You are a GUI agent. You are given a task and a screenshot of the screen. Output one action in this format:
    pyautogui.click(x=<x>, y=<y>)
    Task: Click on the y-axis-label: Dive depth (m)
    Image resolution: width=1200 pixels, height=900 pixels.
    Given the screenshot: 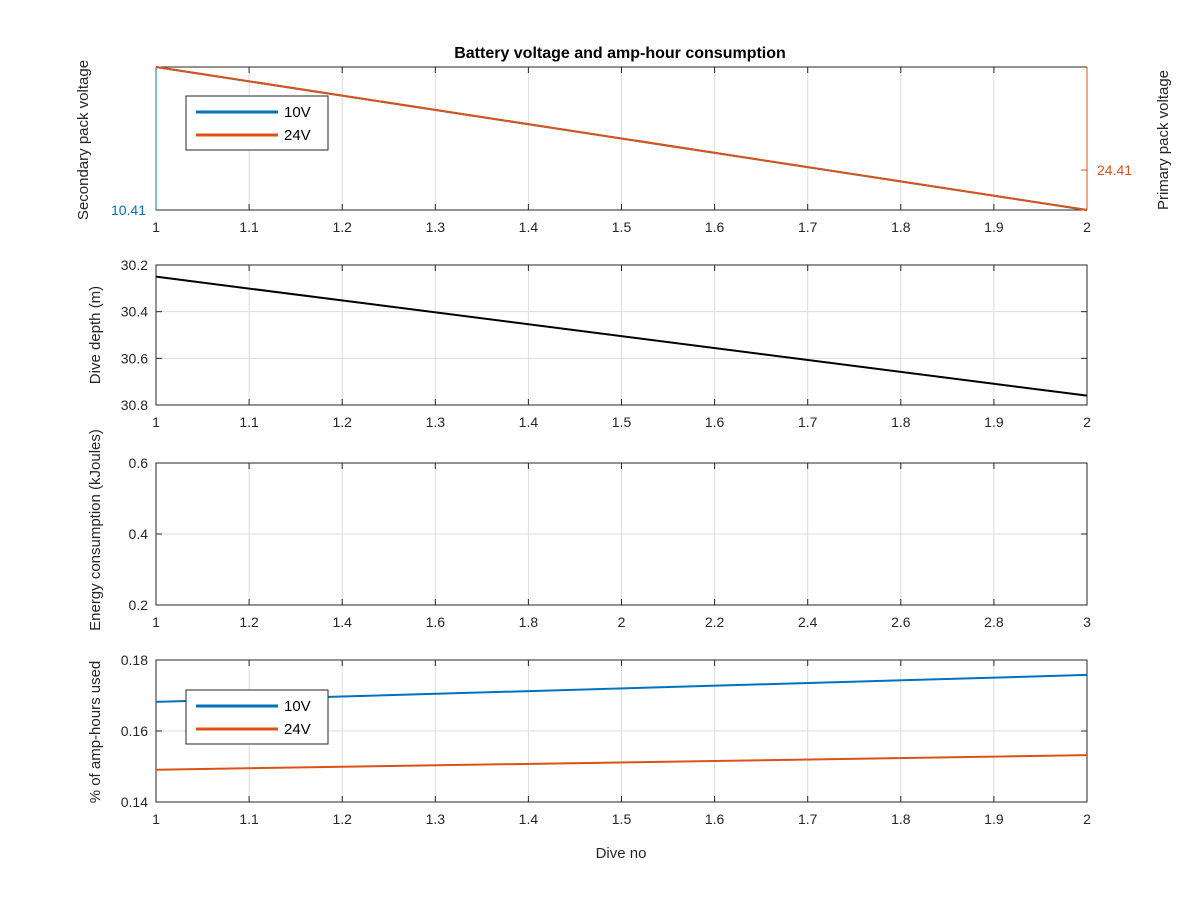 What is the action you would take?
    pyautogui.click(x=95, y=335)
    